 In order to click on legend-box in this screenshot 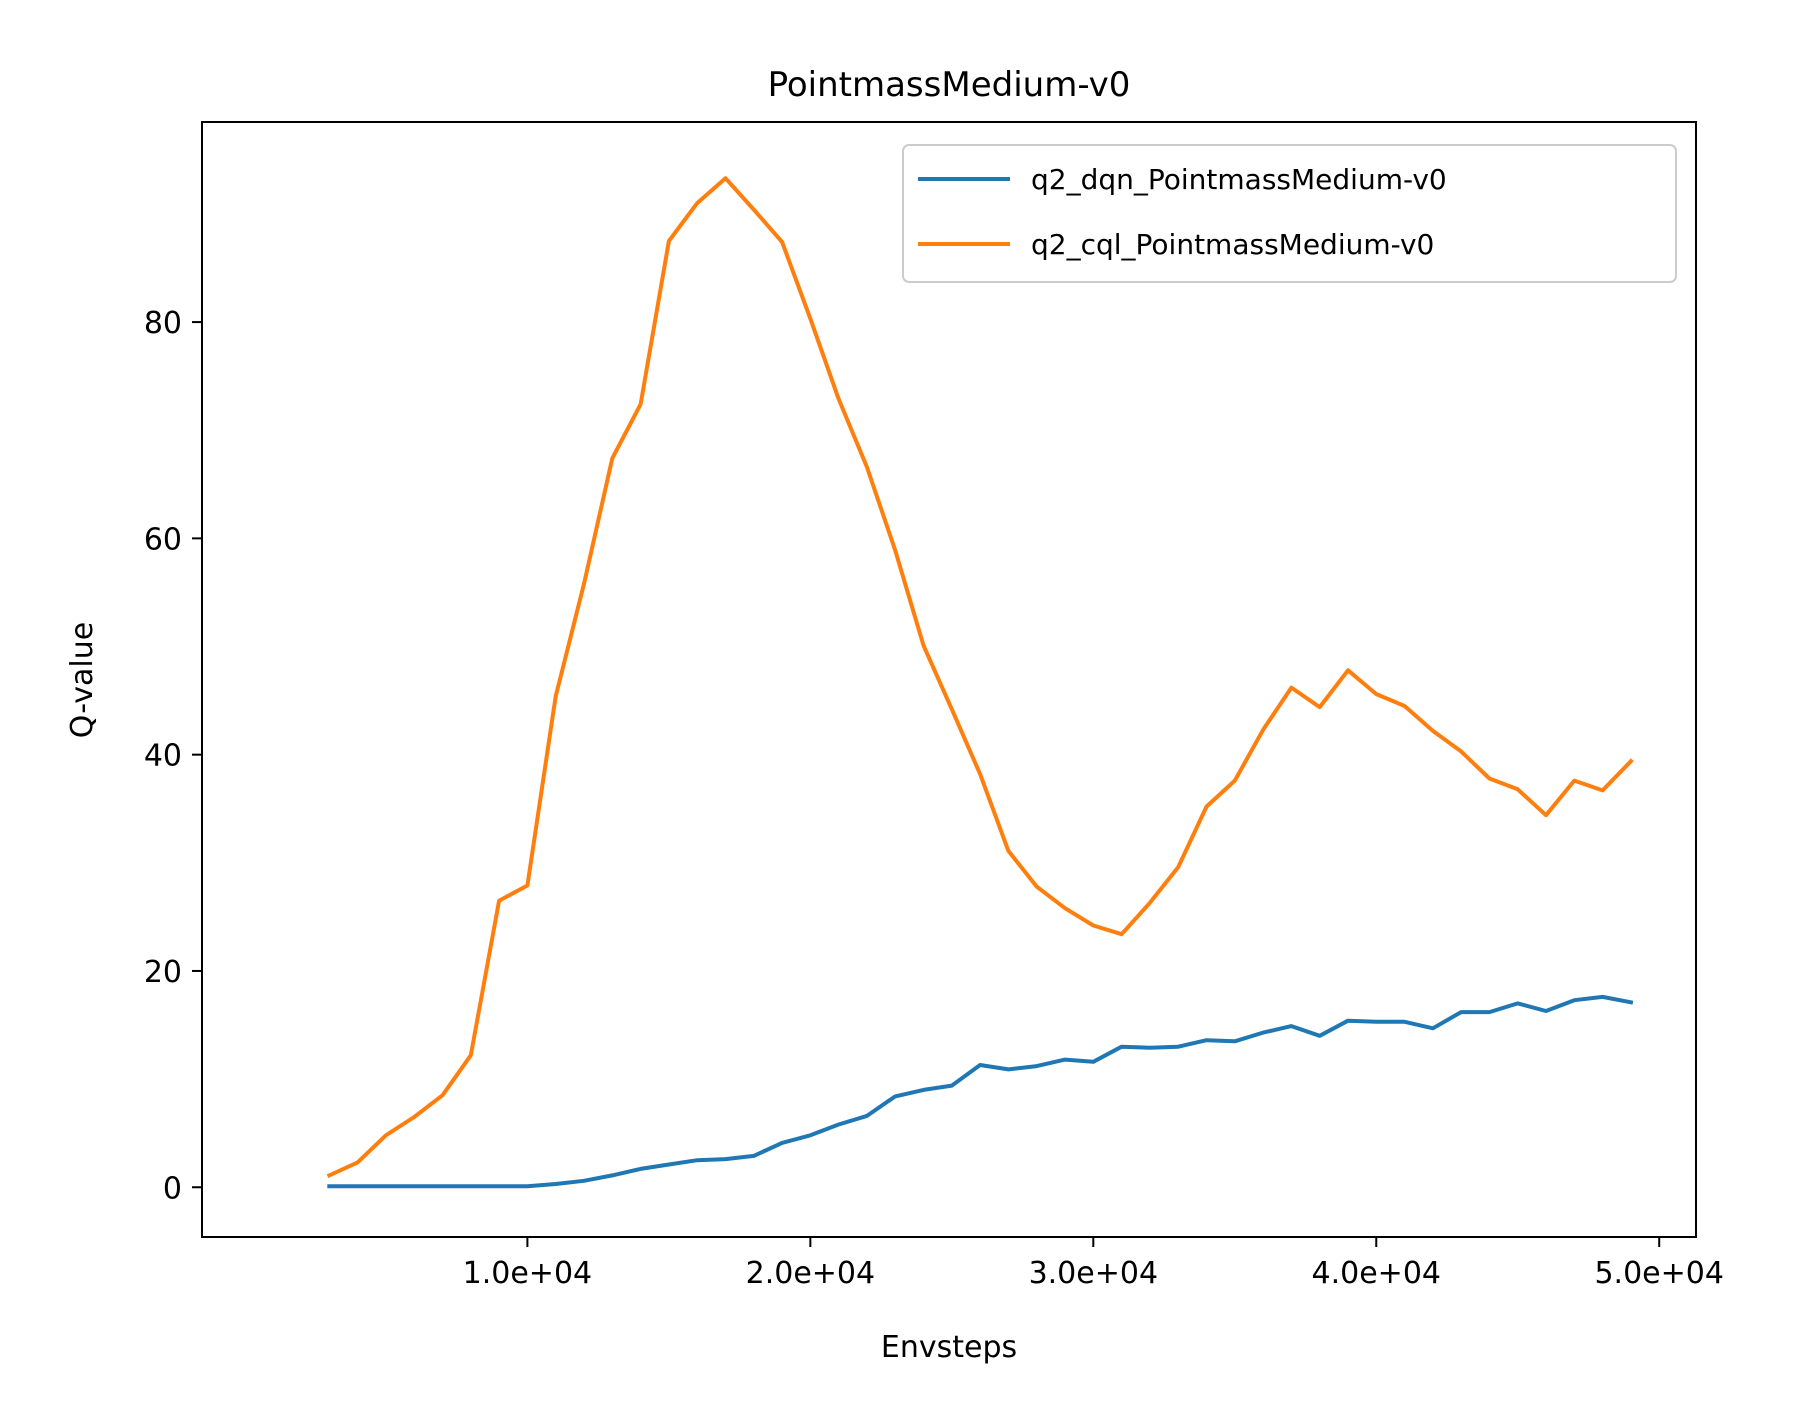, I will do `click(1289, 213)`.